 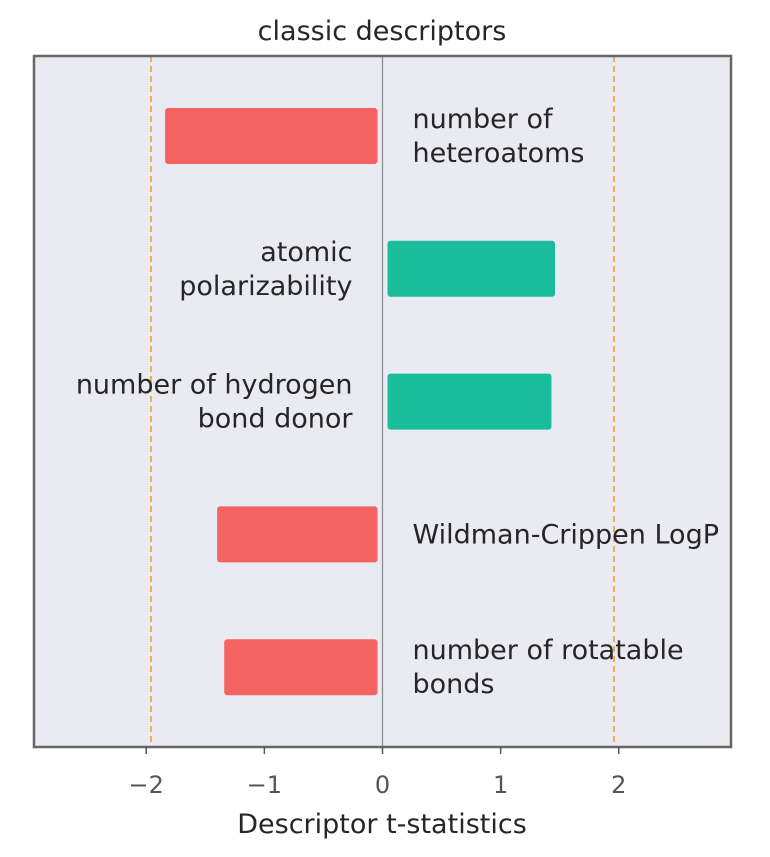 I want to click on category-label-0: number of heteroatoms, so click(x=499, y=136).